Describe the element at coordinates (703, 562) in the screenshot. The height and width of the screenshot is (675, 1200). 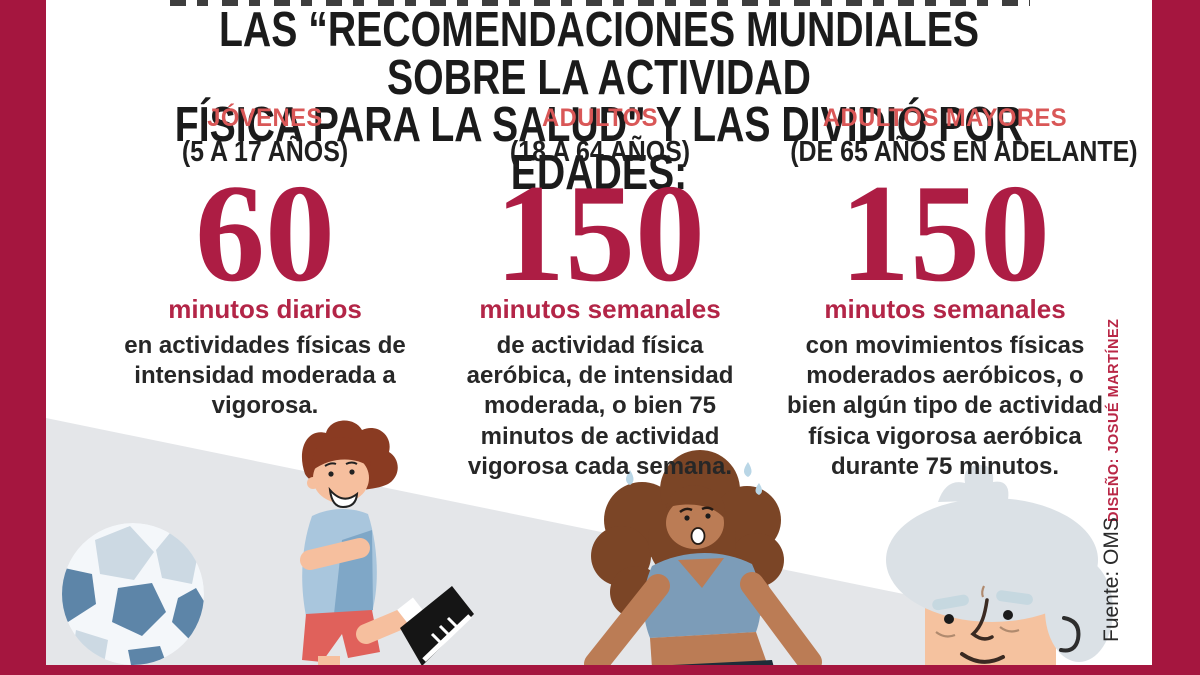
I see `exercising-woman-illustration` at that location.